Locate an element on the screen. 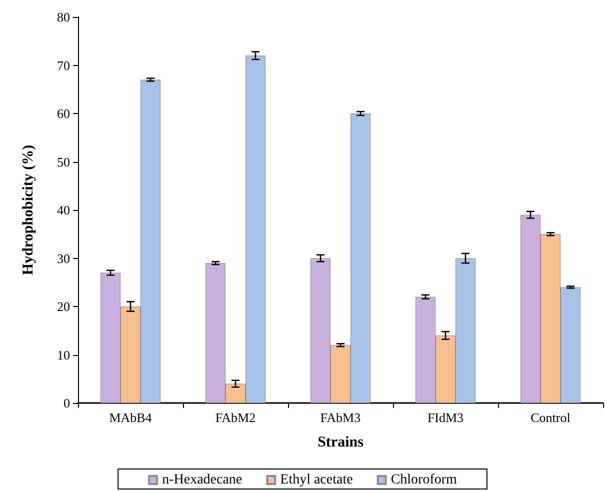 The height and width of the screenshot is (491, 605). y-tick-label: 40 is located at coordinates (63, 210).